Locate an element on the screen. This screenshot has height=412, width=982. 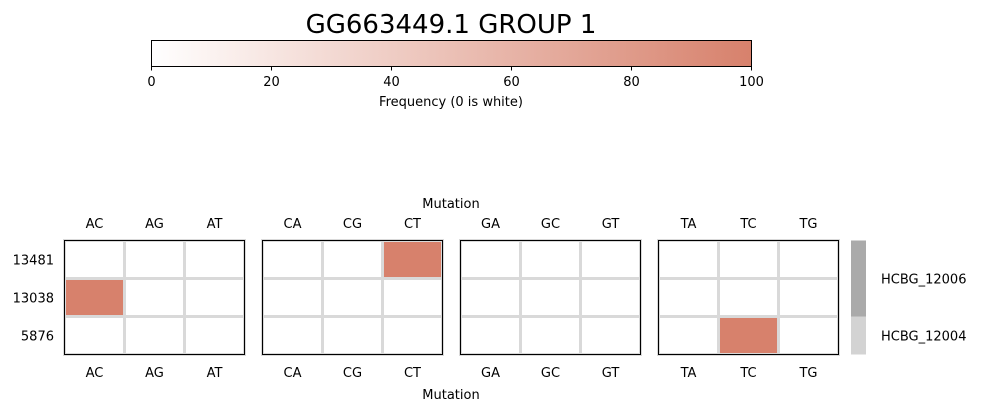
column-label-top: GC is located at coordinates (550, 224).